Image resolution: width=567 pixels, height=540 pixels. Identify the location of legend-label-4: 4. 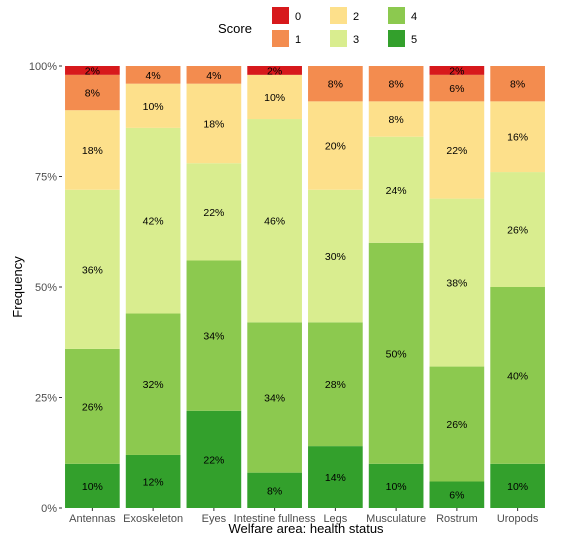
(414, 17).